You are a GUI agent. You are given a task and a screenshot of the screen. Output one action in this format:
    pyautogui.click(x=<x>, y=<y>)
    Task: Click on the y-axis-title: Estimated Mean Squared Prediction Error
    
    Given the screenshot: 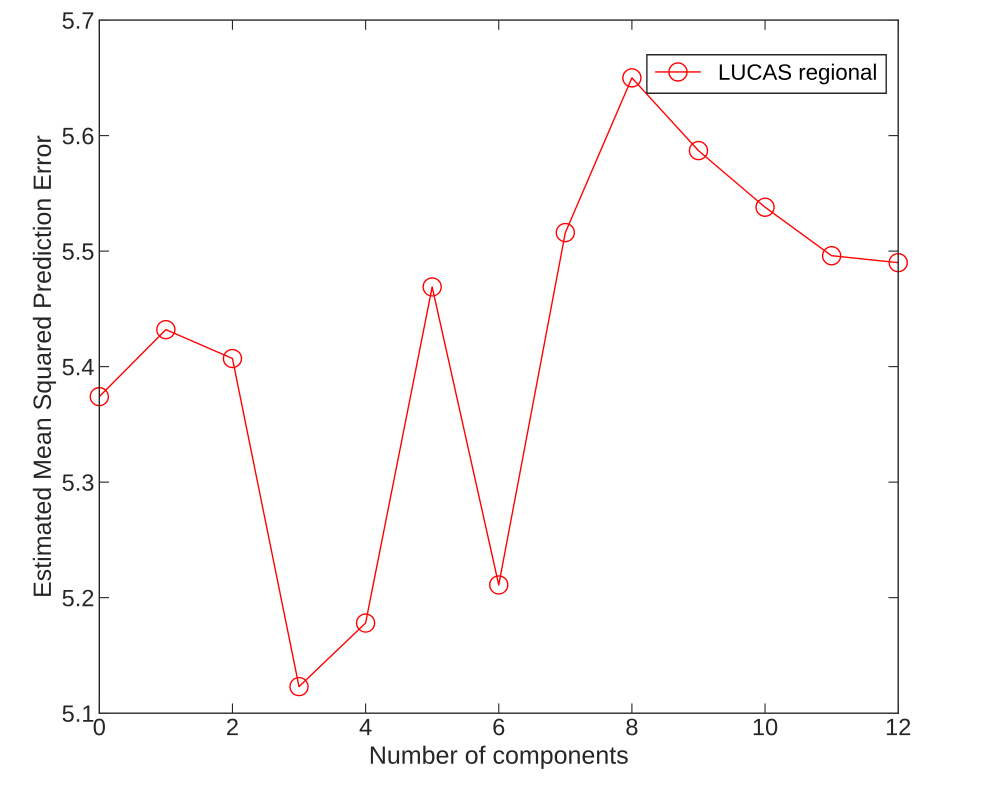 What is the action you would take?
    pyautogui.click(x=44, y=366)
    